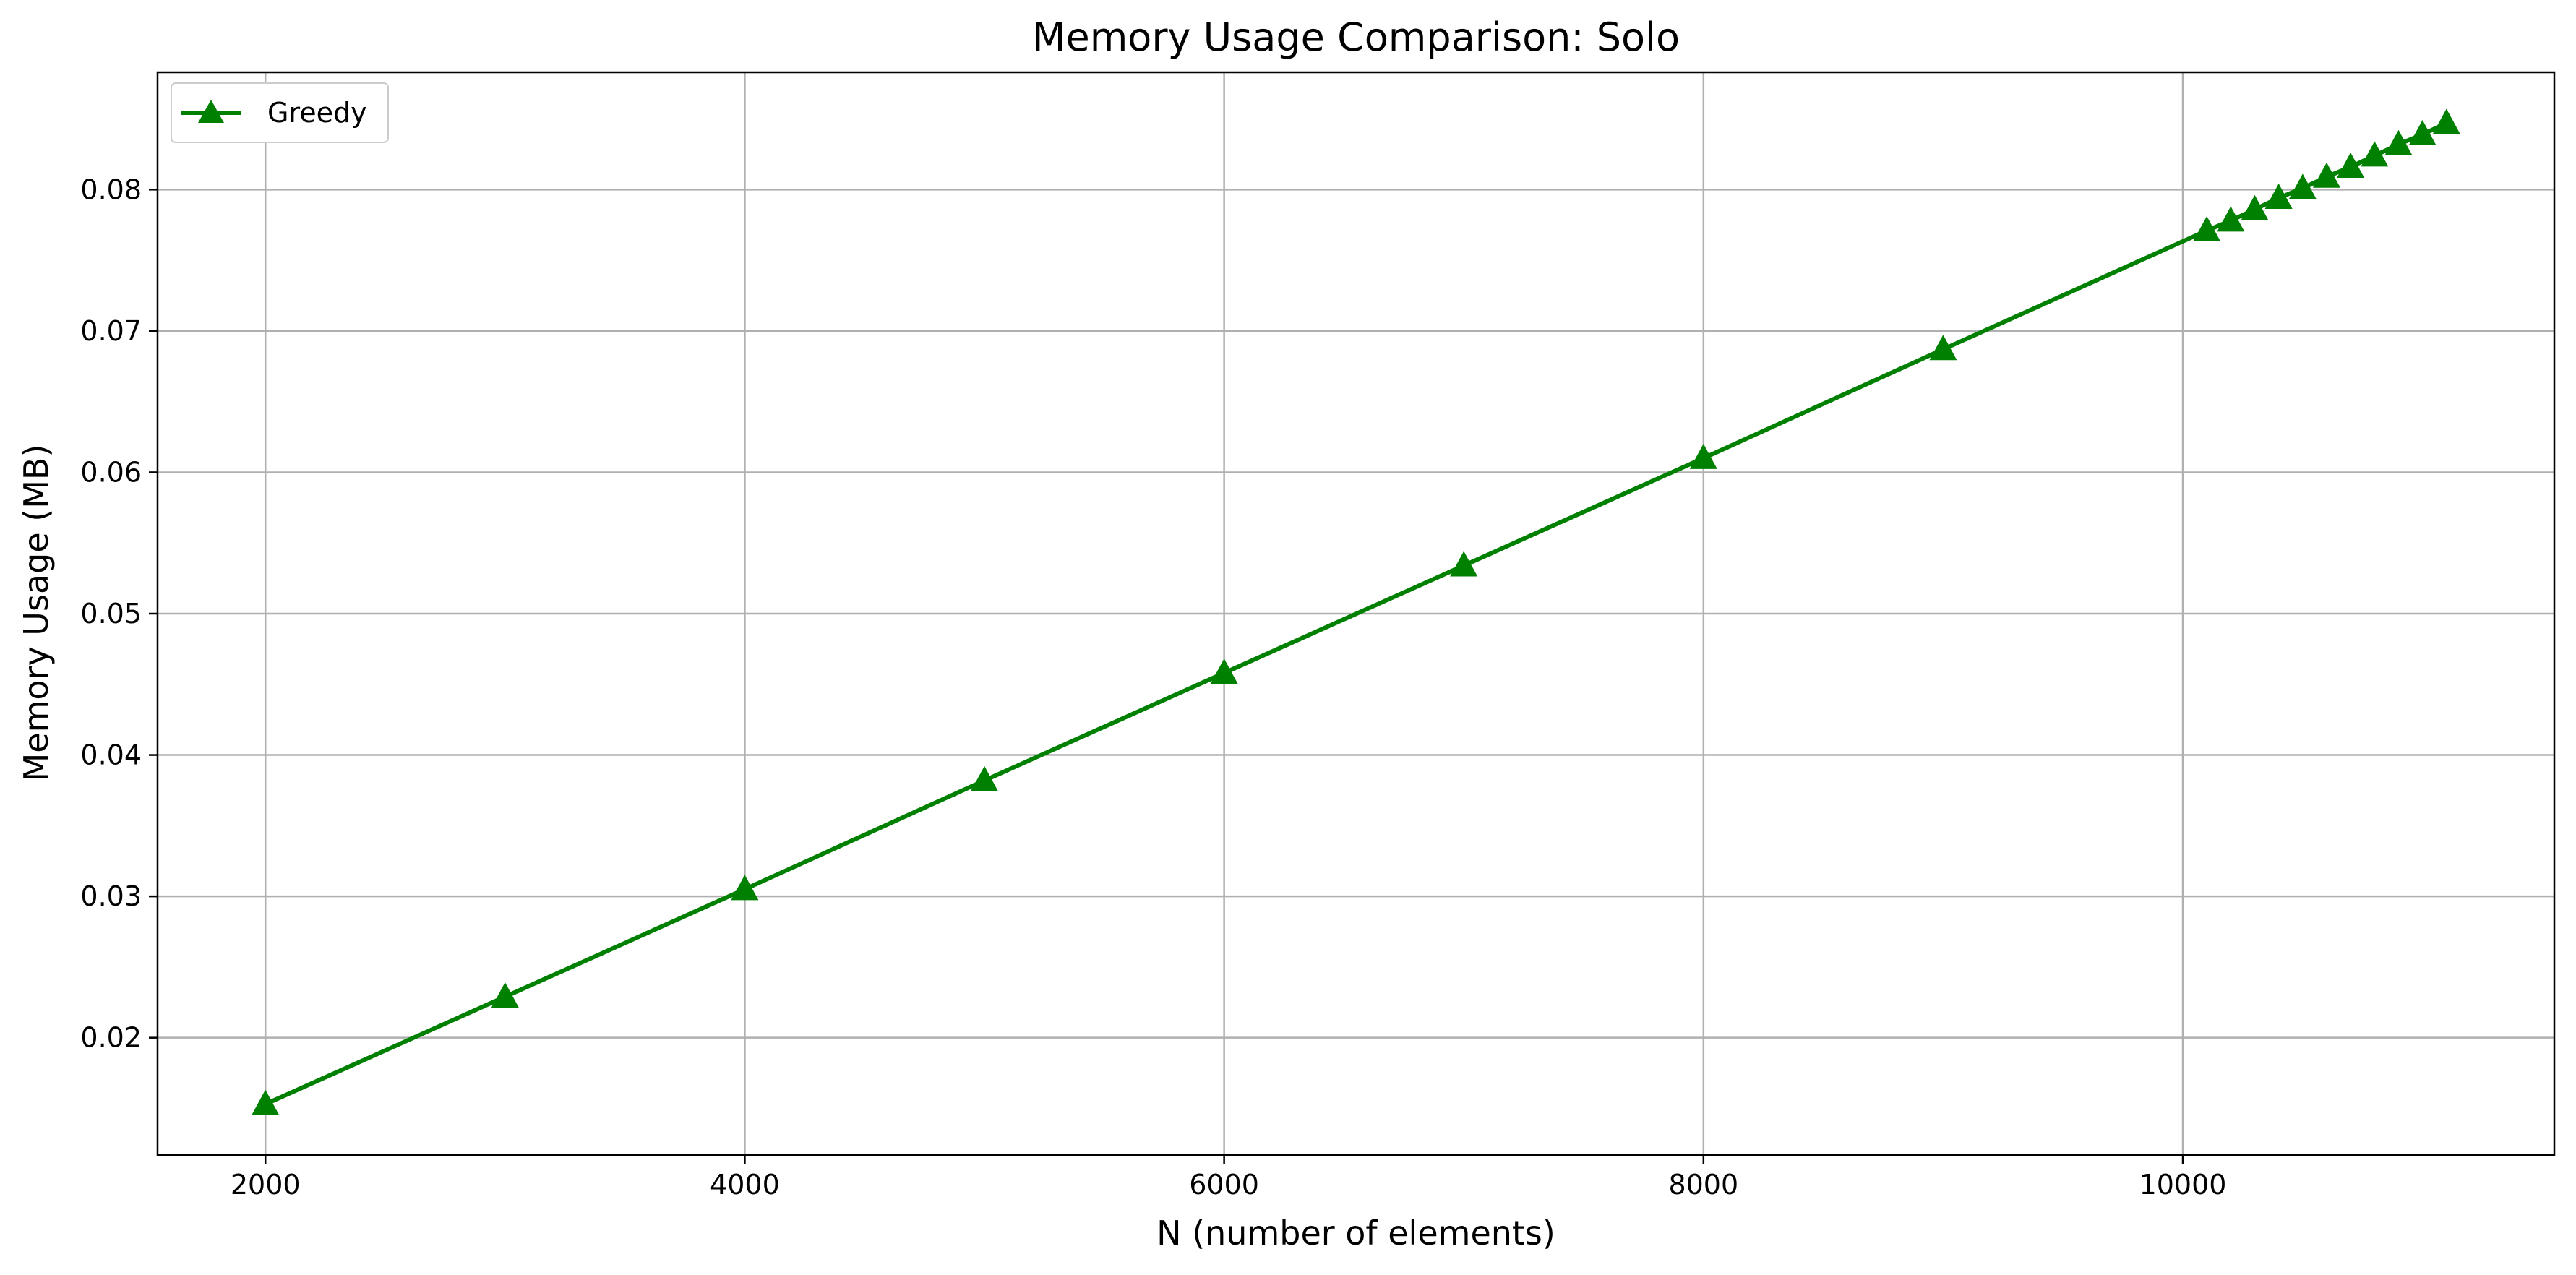 This screenshot has height=1275, width=2576. I want to click on legend: Greedy, so click(280, 112).